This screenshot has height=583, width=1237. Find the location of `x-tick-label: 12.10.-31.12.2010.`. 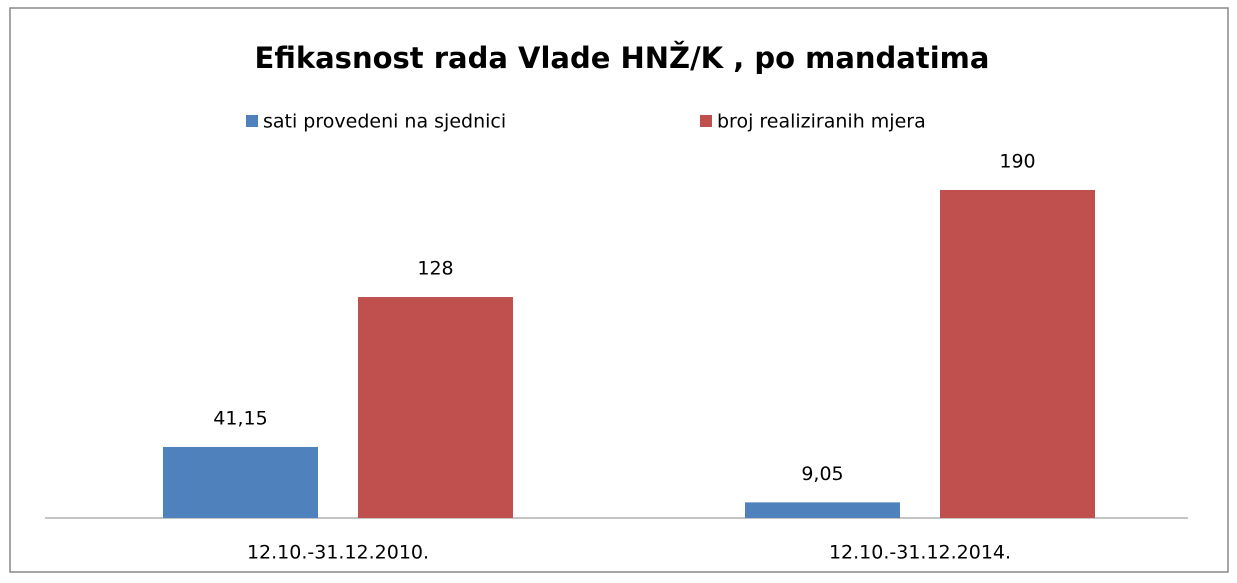

x-tick-label: 12.10.-31.12.2010. is located at coordinates (338, 553).